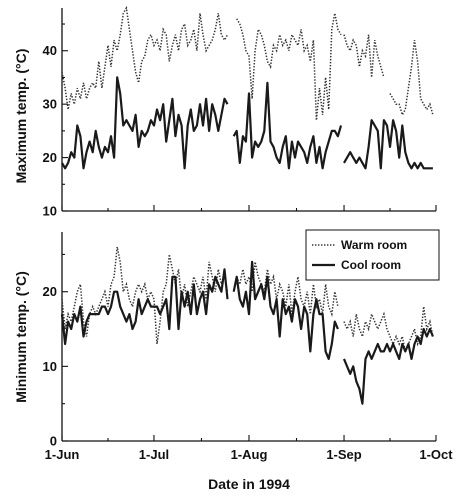 The height and width of the screenshot is (499, 460). What do you see at coordinates (62, 454) in the screenshot?
I see `x-tick-label: 1-Jun` at bounding box center [62, 454].